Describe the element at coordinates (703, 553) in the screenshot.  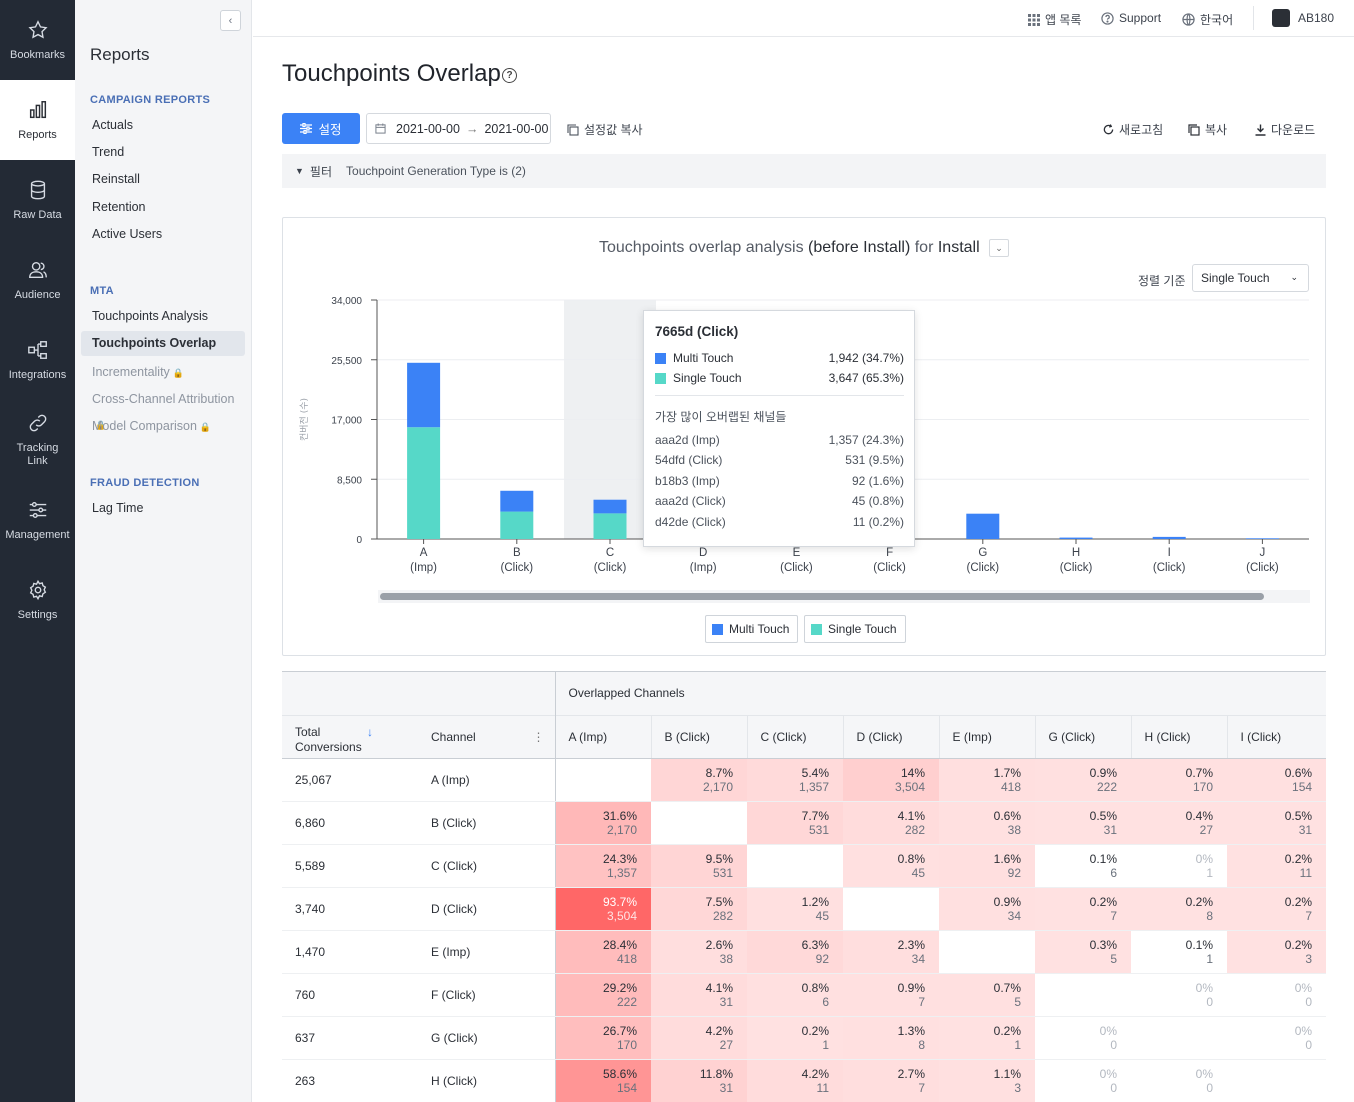
I see `x-tick-label: D` at that location.